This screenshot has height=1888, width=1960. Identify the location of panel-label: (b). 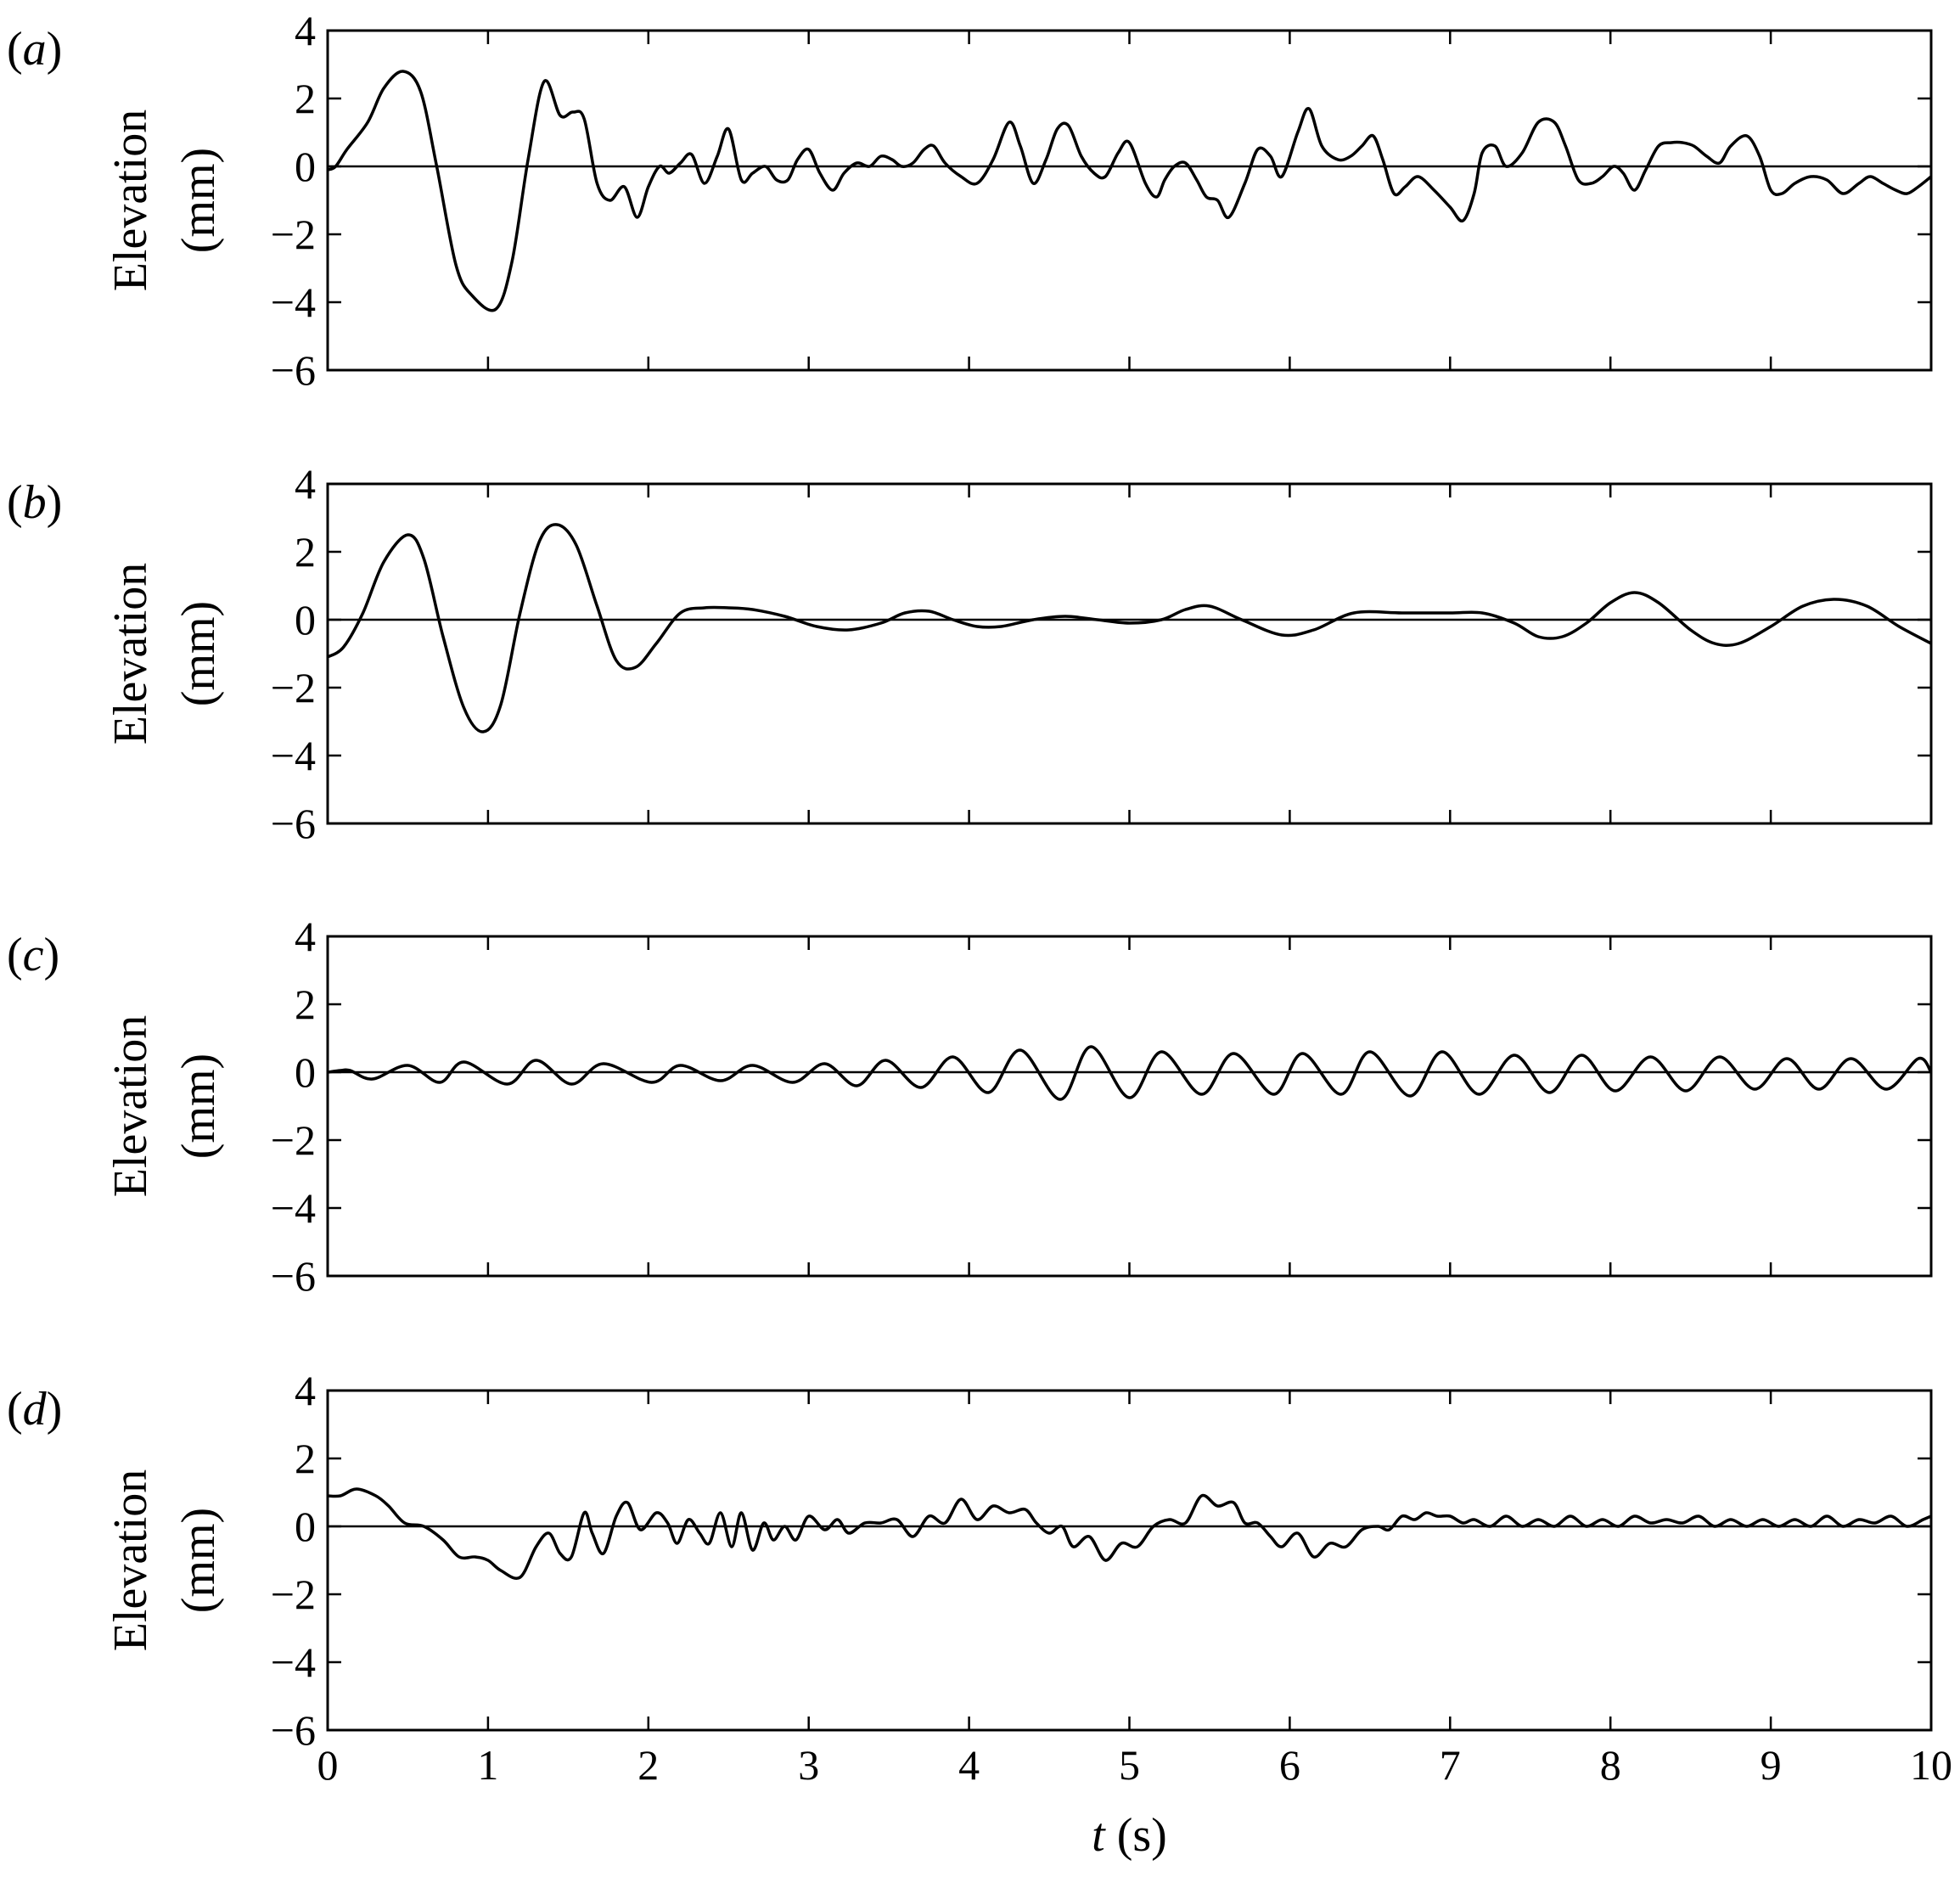
(34, 502).